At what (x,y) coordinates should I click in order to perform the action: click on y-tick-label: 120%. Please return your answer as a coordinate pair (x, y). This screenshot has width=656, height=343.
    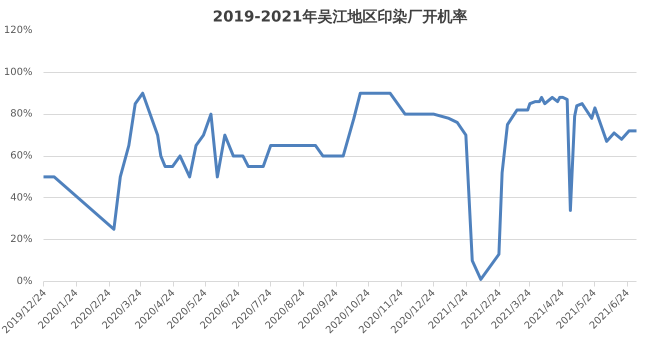
    Looking at the image, I should click on (18, 30).